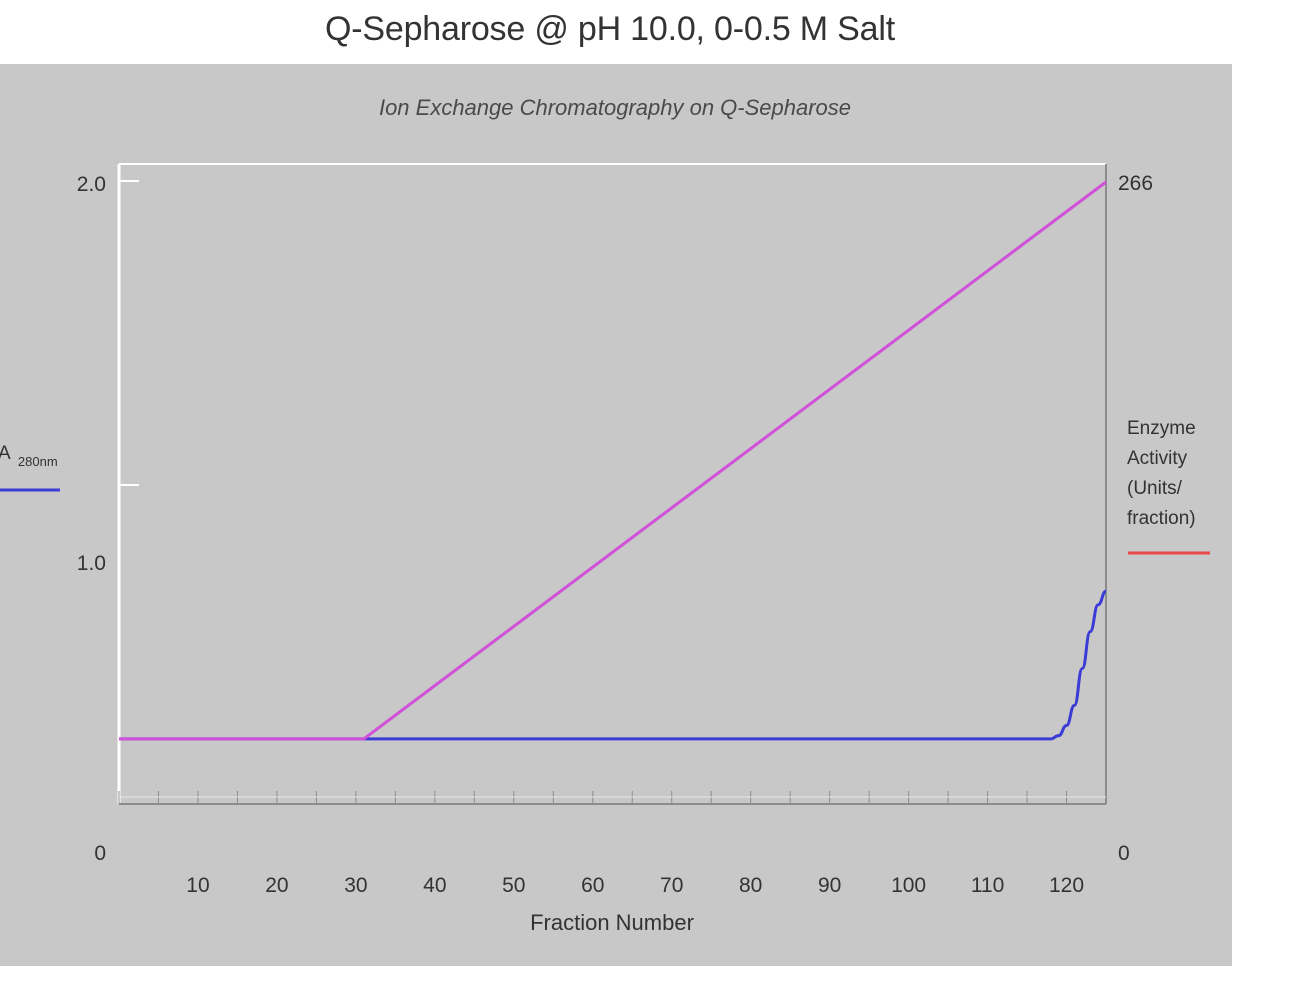  What do you see at coordinates (635, 885) in the screenshot?
I see `x-axis-ticks: 10 20 30 40 50 60 70 80 90 100 110 120` at bounding box center [635, 885].